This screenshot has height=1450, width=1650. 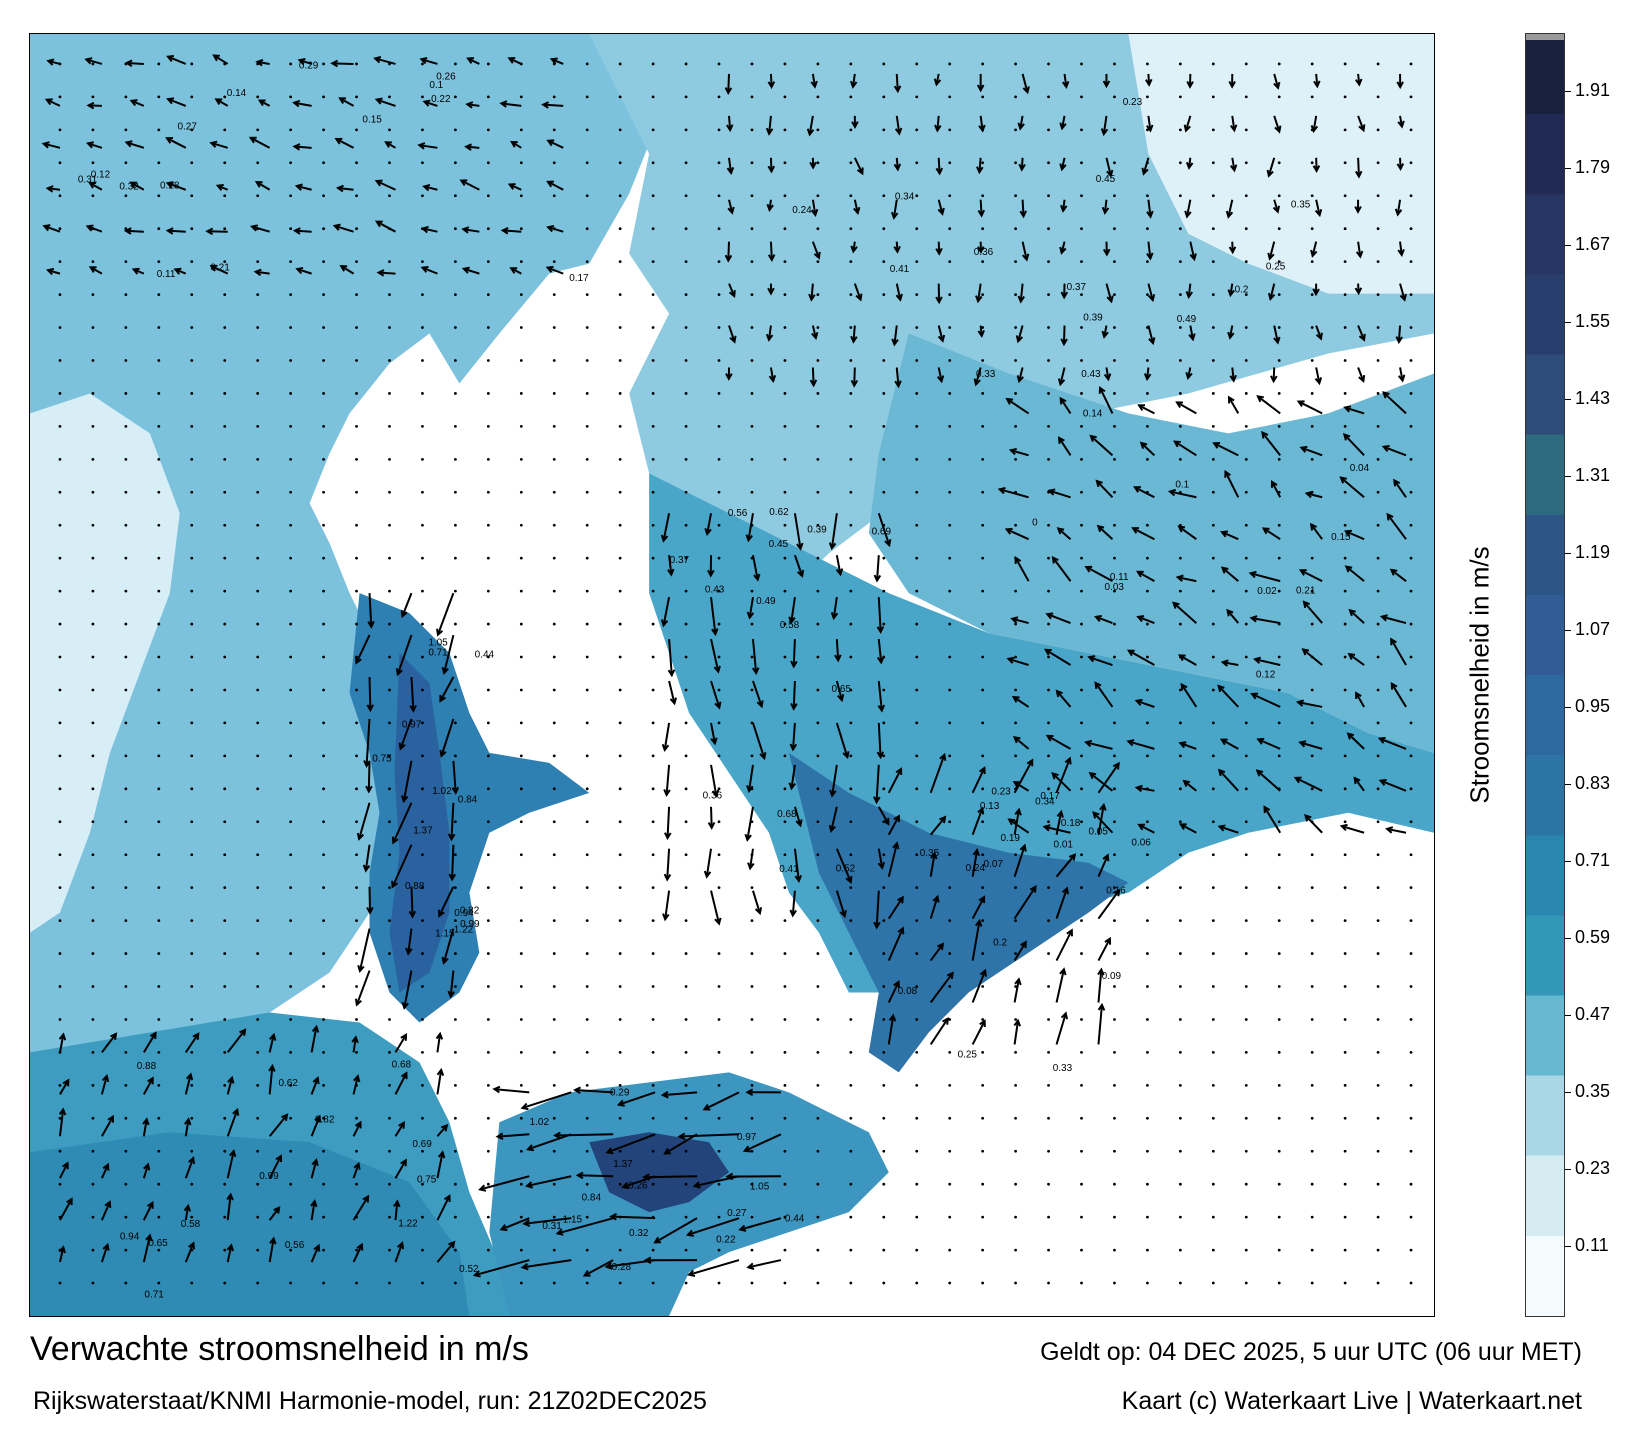 I want to click on colorbar-tick-label: 1.07, so click(x=1593, y=629).